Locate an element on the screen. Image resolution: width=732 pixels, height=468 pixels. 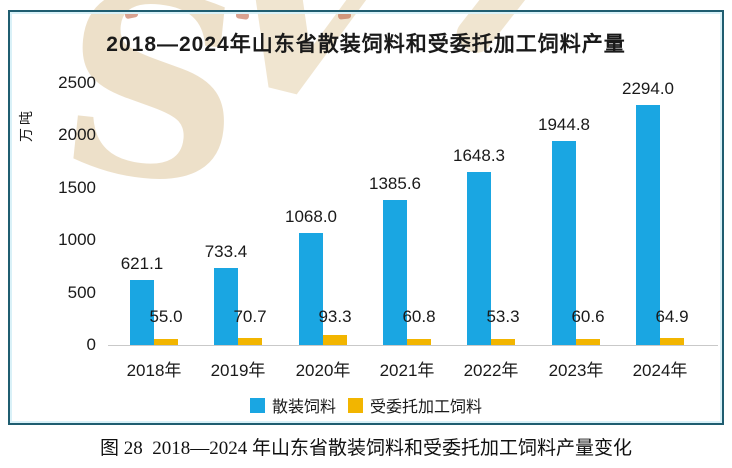
x-tick-label: 2024年 is located at coordinates (660, 370).